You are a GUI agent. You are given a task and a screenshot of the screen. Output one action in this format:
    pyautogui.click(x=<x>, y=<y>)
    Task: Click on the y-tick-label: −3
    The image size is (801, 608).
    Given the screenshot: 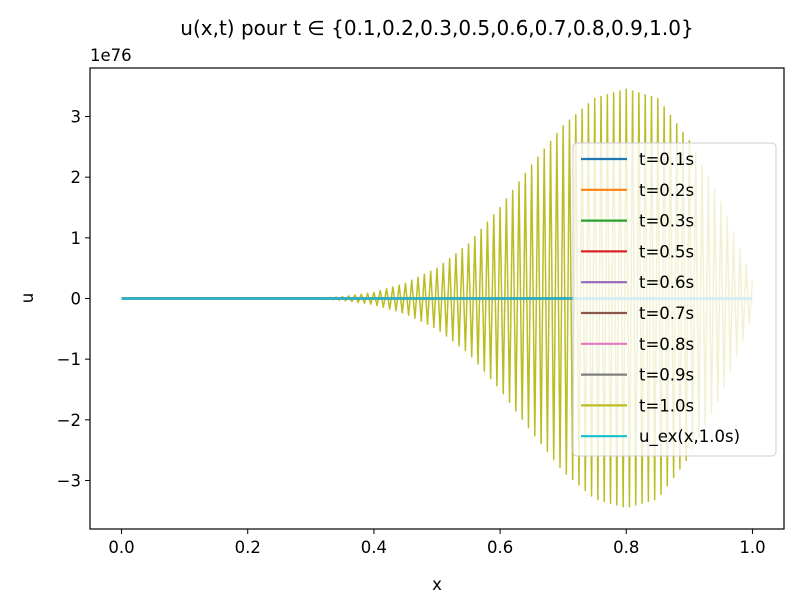 What is the action you would take?
    pyautogui.click(x=69, y=480)
    